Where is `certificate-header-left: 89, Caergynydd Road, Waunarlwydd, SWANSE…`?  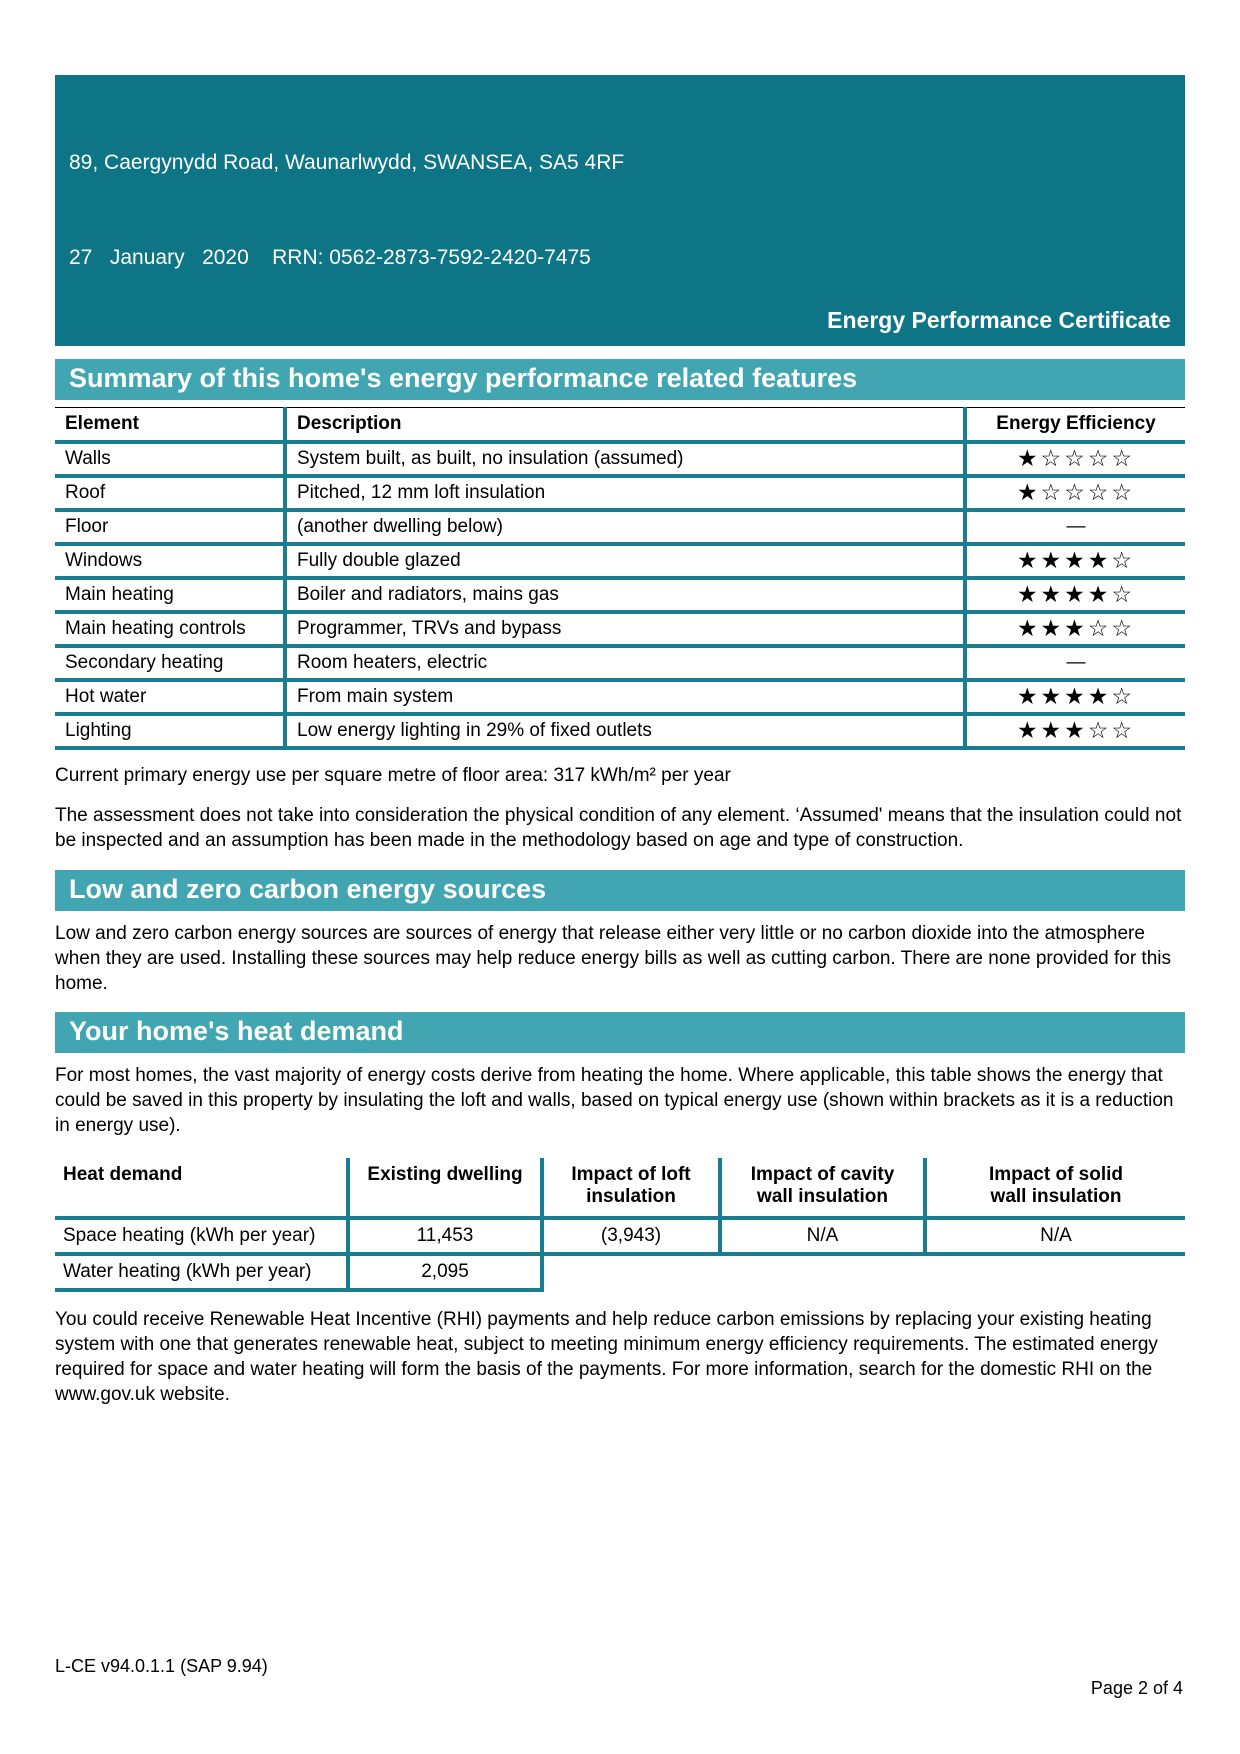
certificate-header-left: 89, Caergynydd Road, Waunarlwydd, SWANSE… is located at coordinates (346, 210).